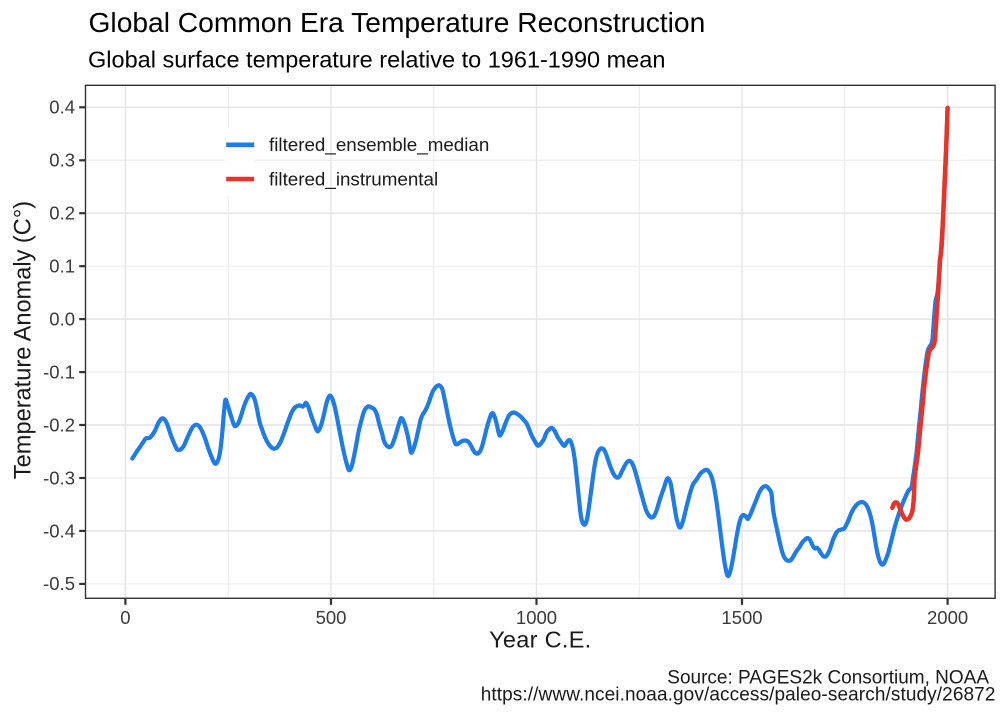 Image resolution: width=1008 pixels, height=720 pixels. Describe the element at coordinates (59, 477) in the screenshot. I see `svg-text: -0.3` at that location.